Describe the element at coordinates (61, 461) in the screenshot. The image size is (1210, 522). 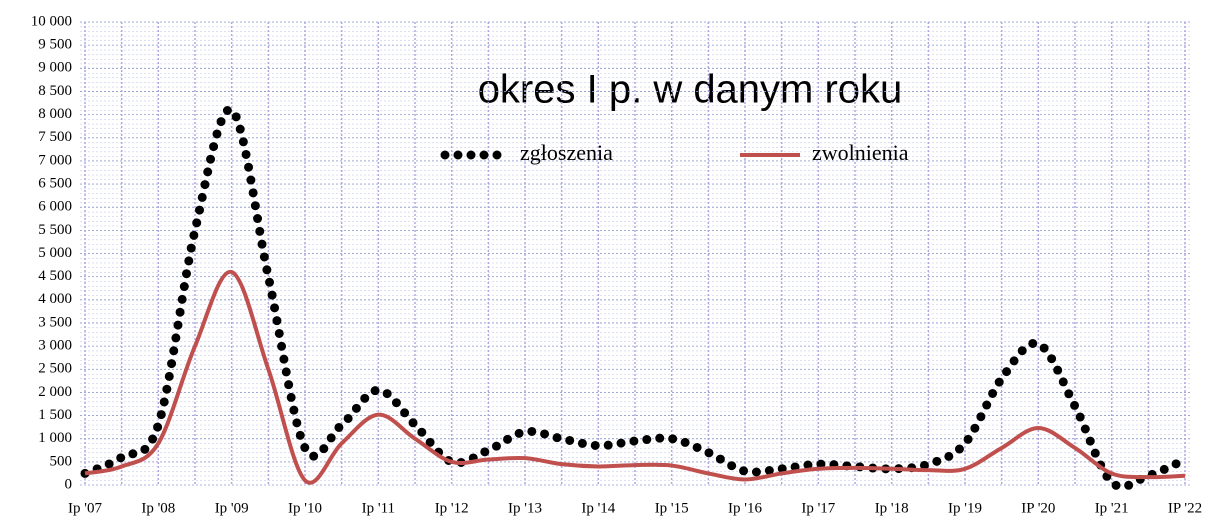
I see `y-tick-label: 500` at that location.